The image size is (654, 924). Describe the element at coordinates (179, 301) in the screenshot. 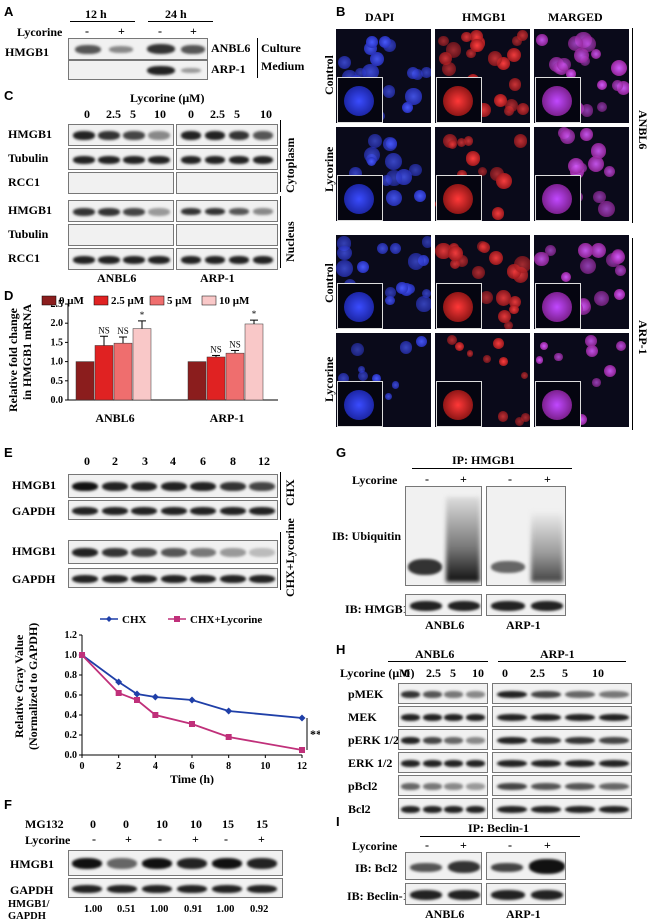

I see `bar-legend-label: 5 μM` at that location.